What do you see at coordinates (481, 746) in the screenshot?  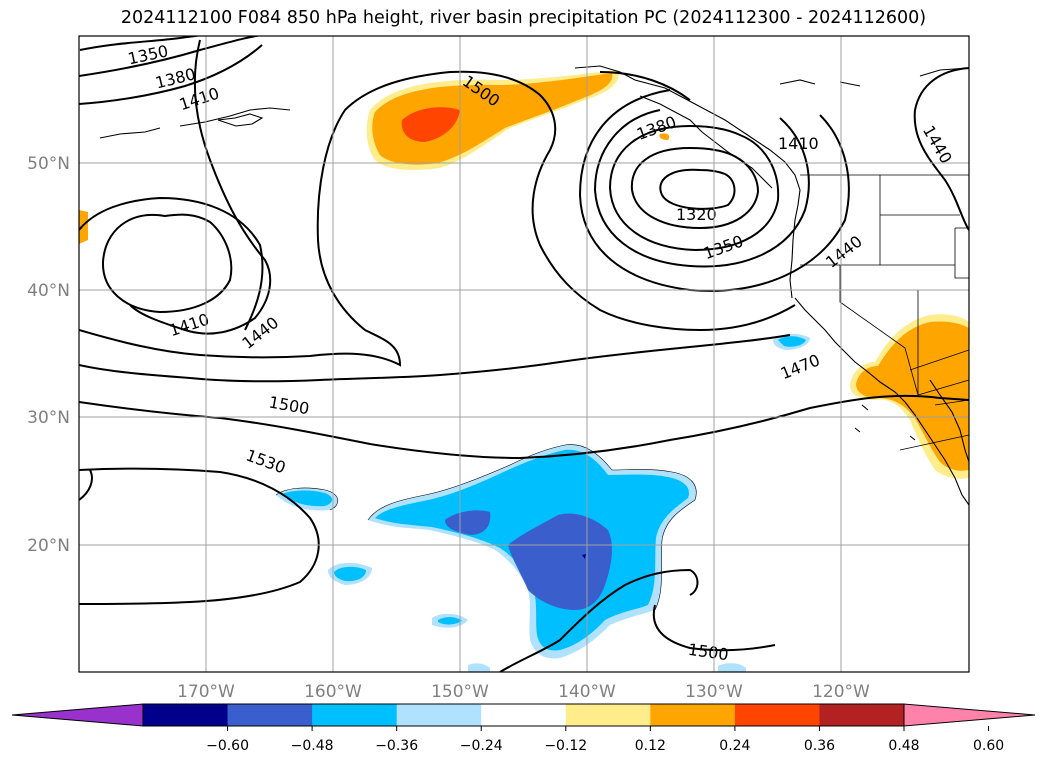 I see `colorbar-tick-label: −0.24` at bounding box center [481, 746].